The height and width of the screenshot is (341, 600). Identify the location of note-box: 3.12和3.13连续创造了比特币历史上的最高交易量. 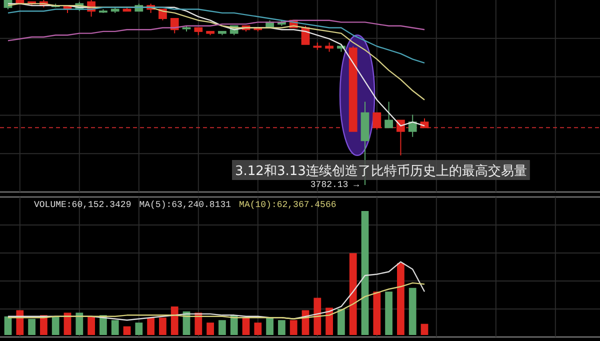
(381, 170).